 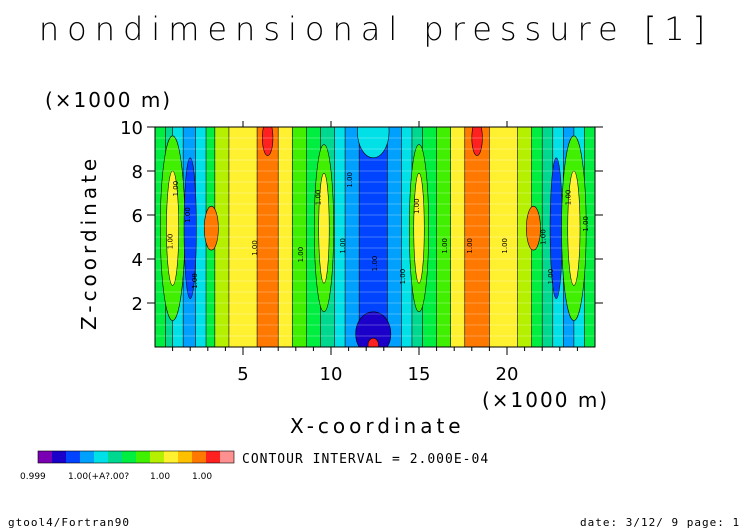 I want to click on contour-label-6: 1.00, so click(x=318, y=198).